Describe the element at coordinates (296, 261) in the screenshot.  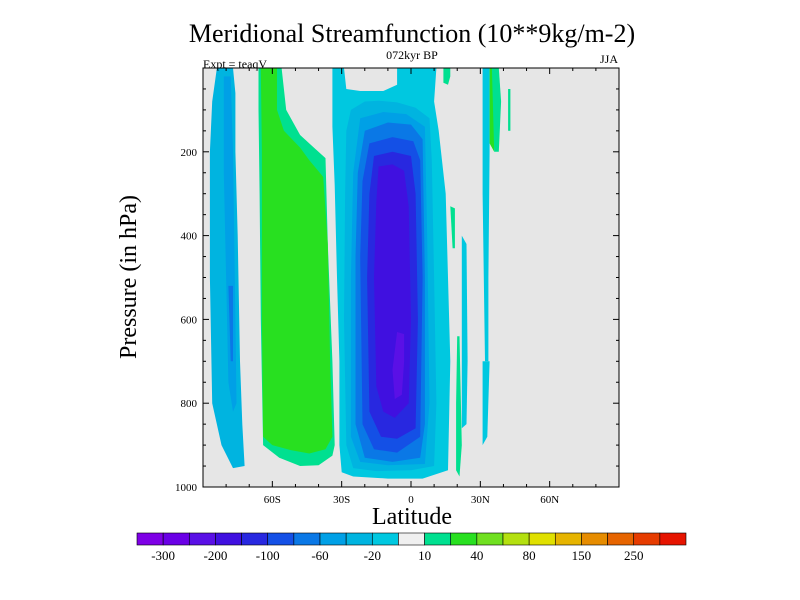
I see `contour-green-inner` at that location.